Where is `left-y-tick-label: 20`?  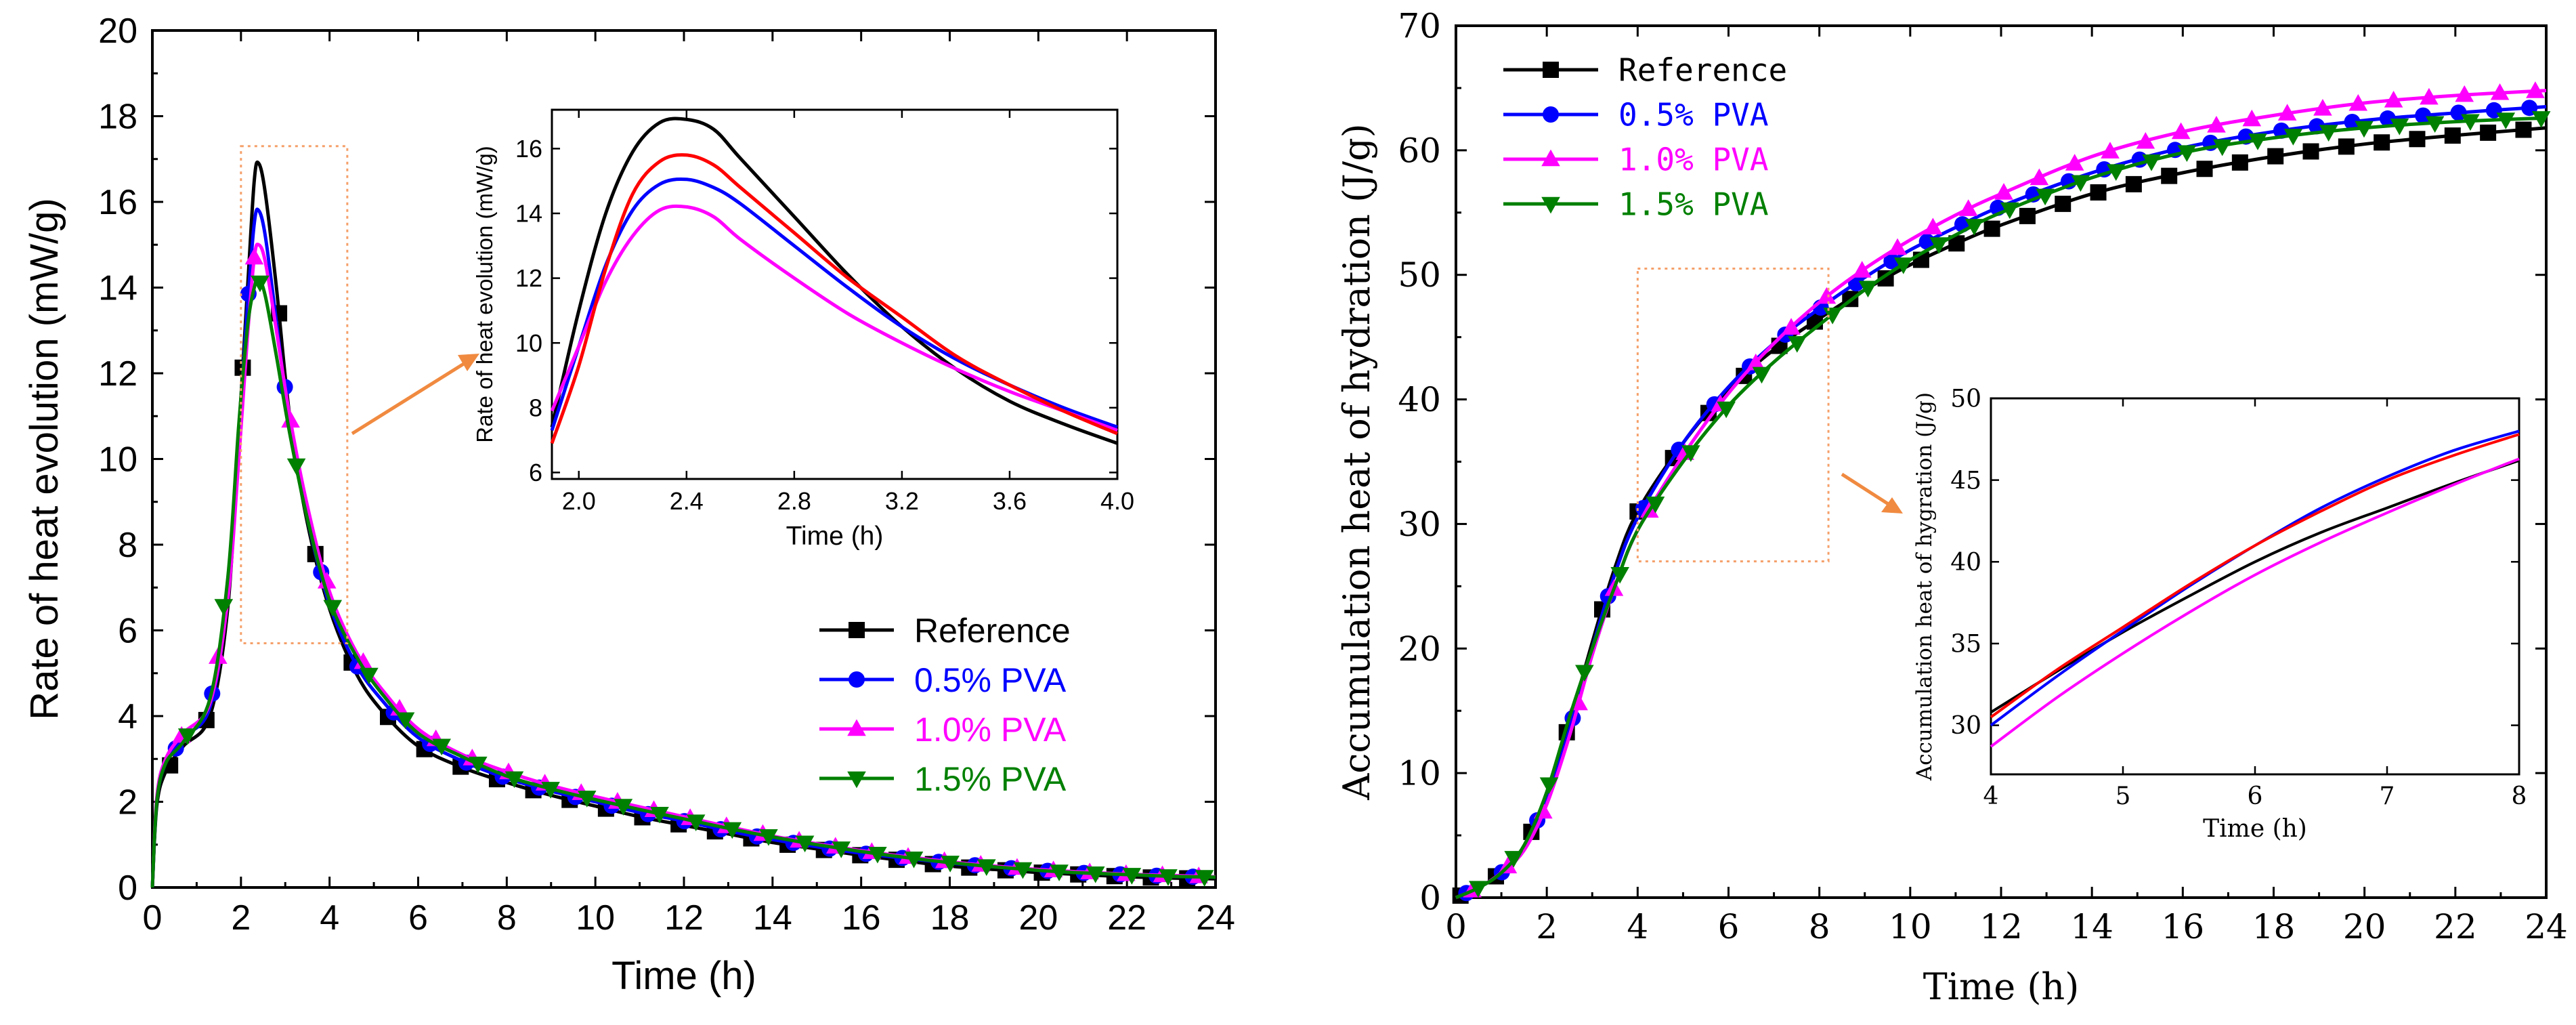
left-y-tick-label: 20 is located at coordinates (117, 32).